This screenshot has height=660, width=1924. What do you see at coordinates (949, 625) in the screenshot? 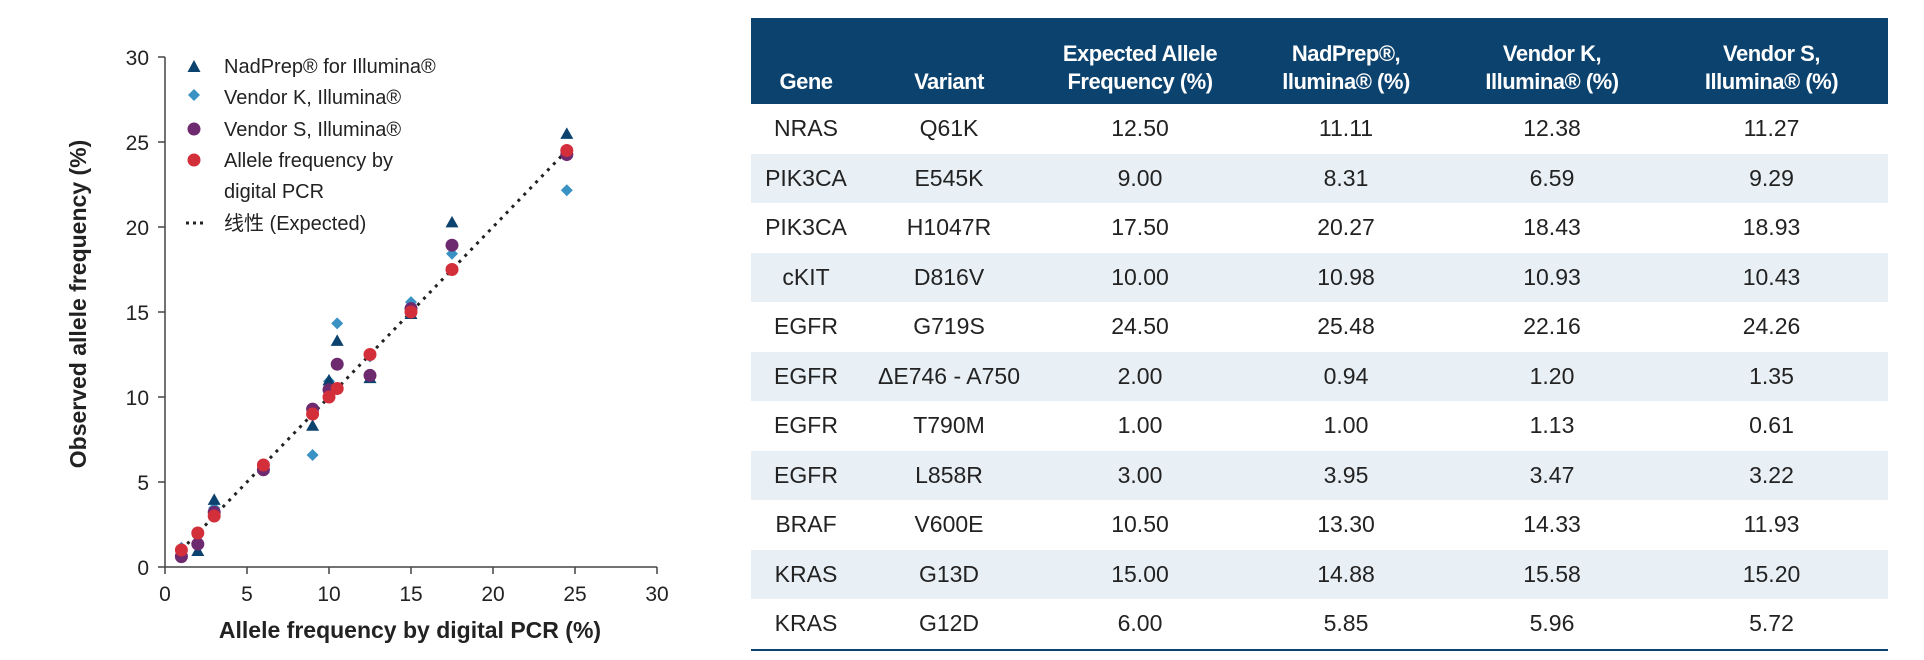
I see `table-cell: G12D` at bounding box center [949, 625].